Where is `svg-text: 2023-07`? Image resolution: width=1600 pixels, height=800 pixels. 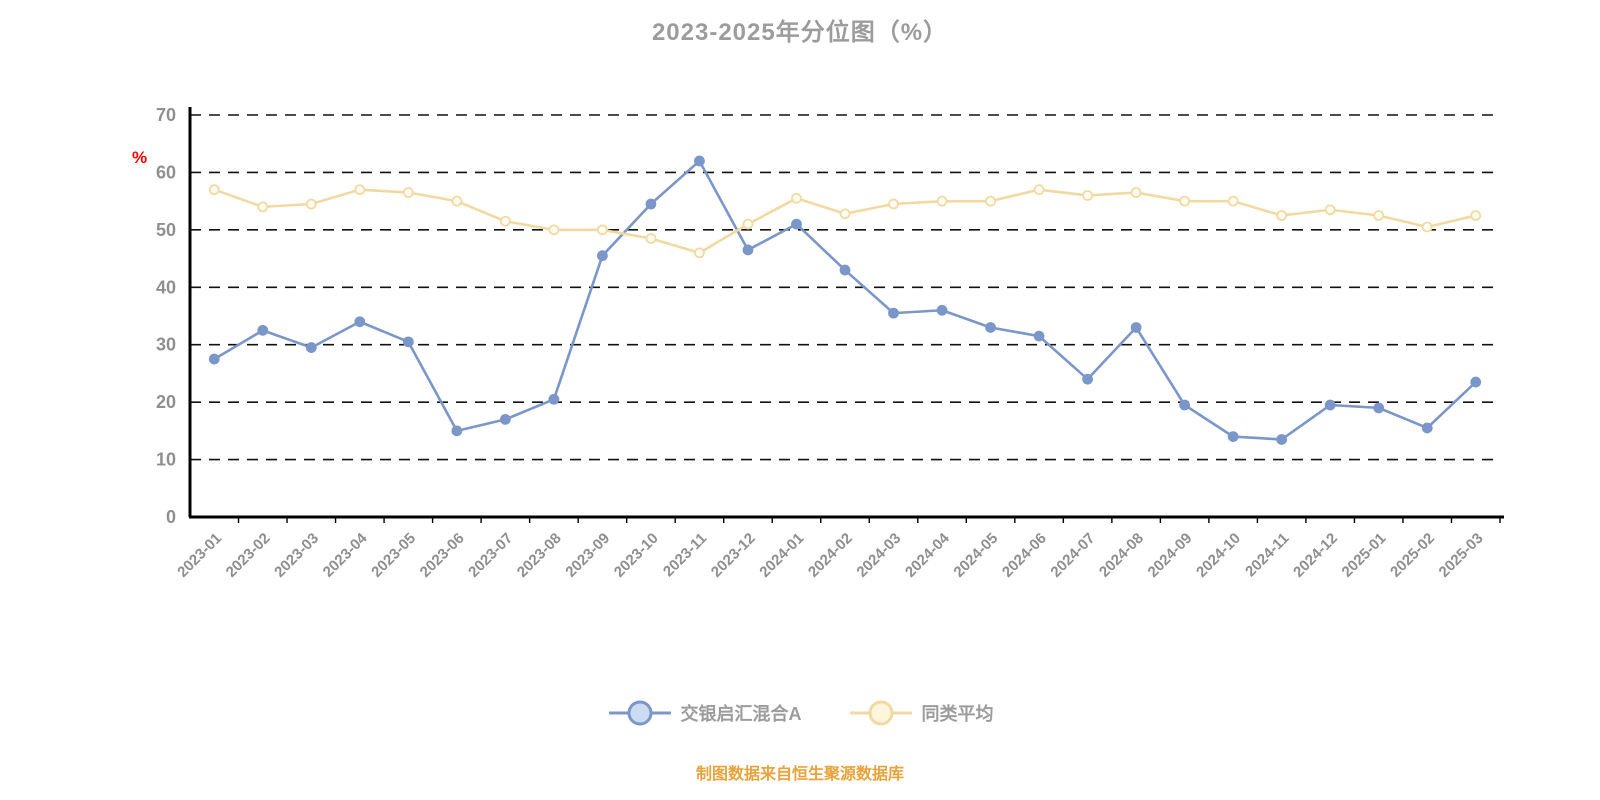 svg-text: 2023-07 is located at coordinates (490, 555).